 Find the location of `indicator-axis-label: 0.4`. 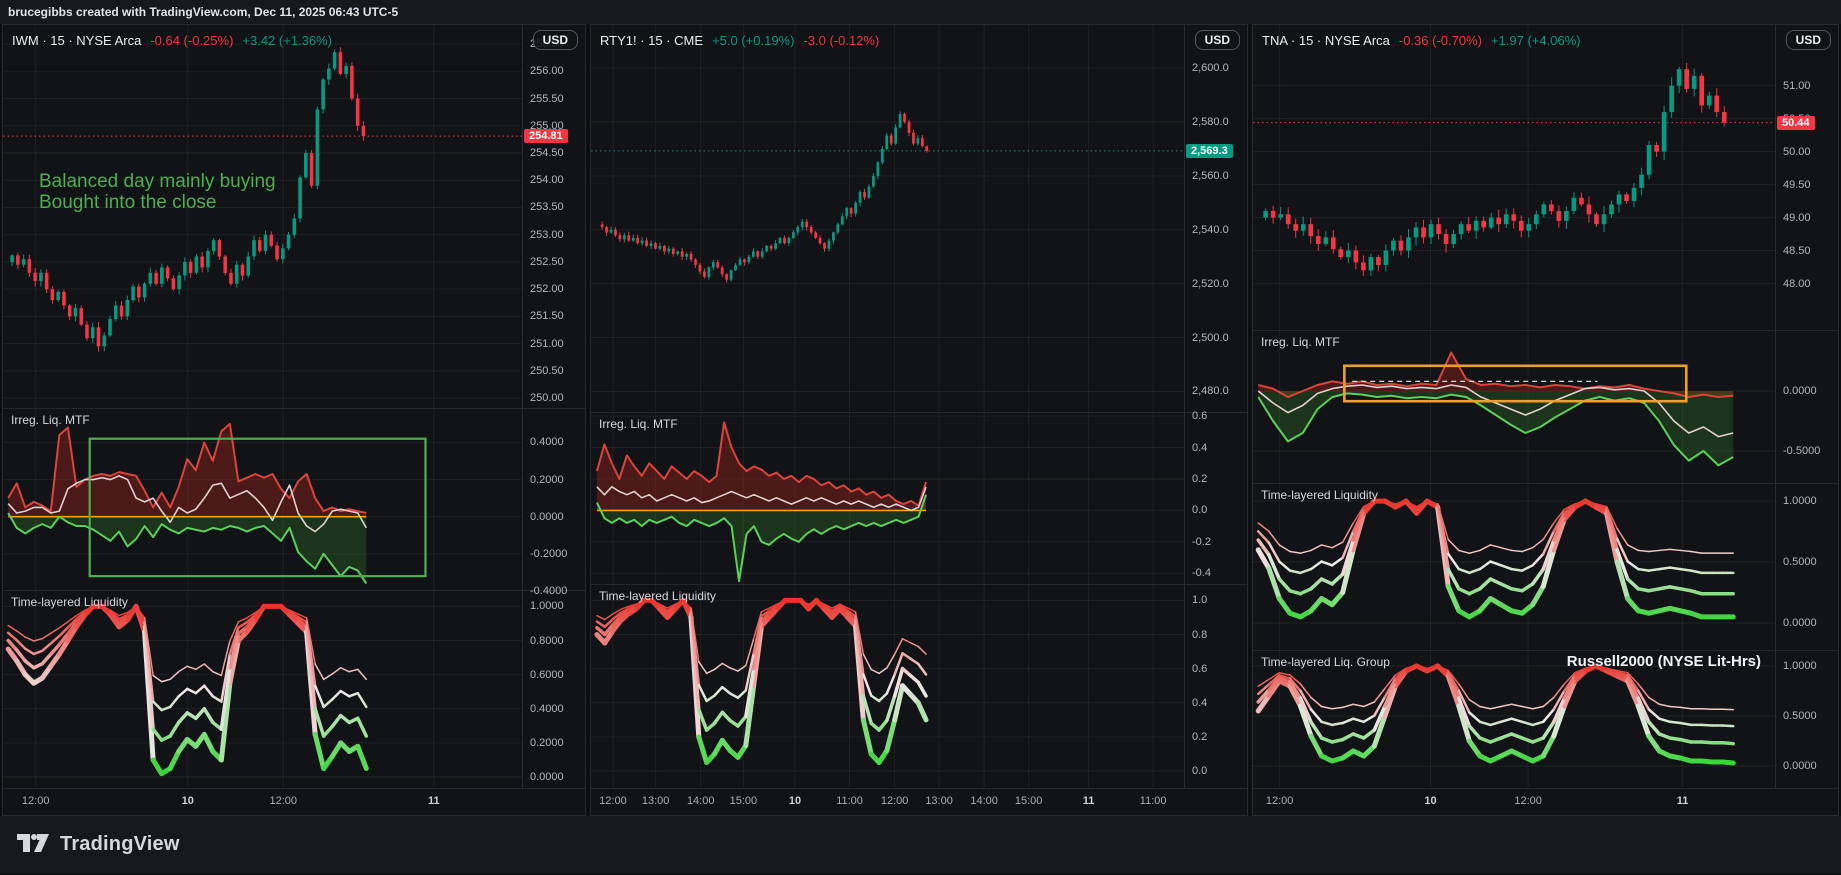

indicator-axis-label: 0.4 is located at coordinates (1200, 447).